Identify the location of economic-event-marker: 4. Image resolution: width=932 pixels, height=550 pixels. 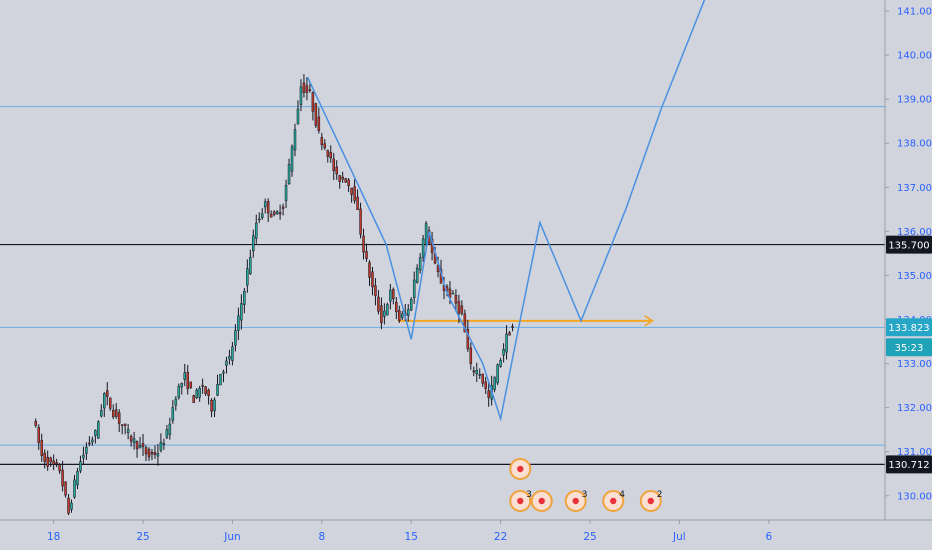
(613, 501).